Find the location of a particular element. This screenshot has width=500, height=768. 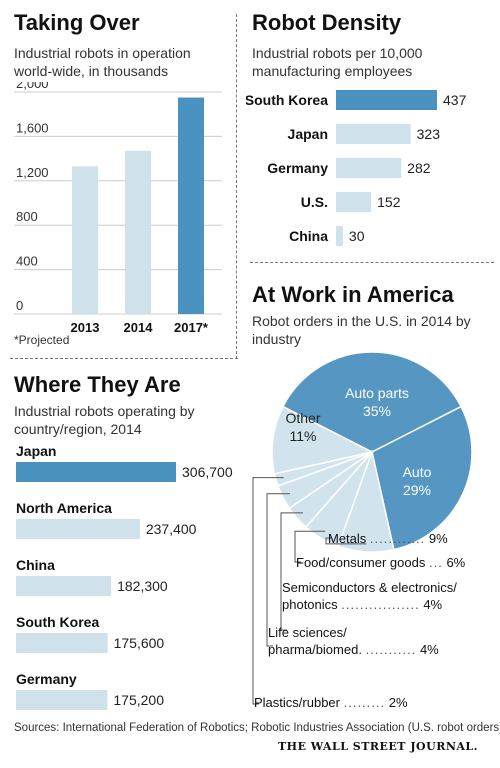

value-label: 437 is located at coordinates (455, 100).